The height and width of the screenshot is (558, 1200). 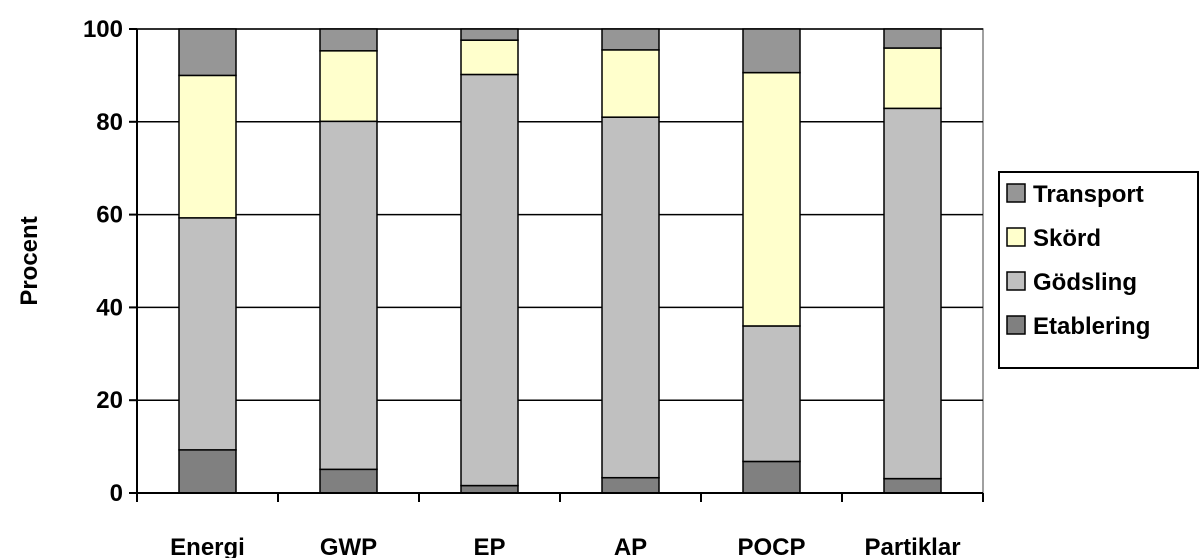 What do you see at coordinates (630, 546) in the screenshot?
I see `x-tick-label: AP` at bounding box center [630, 546].